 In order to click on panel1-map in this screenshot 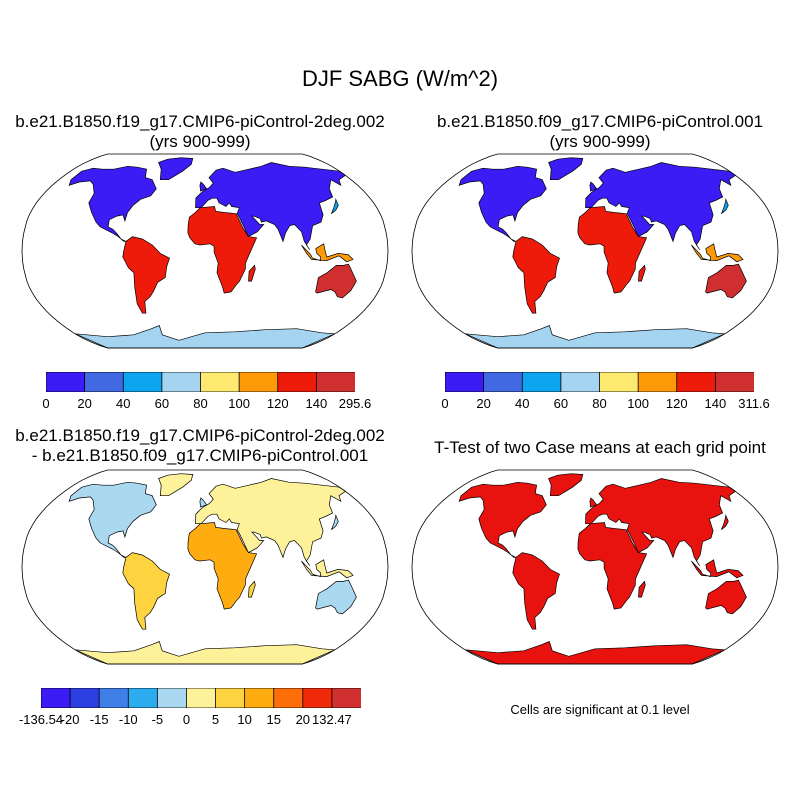, I will do `click(205, 251)`.